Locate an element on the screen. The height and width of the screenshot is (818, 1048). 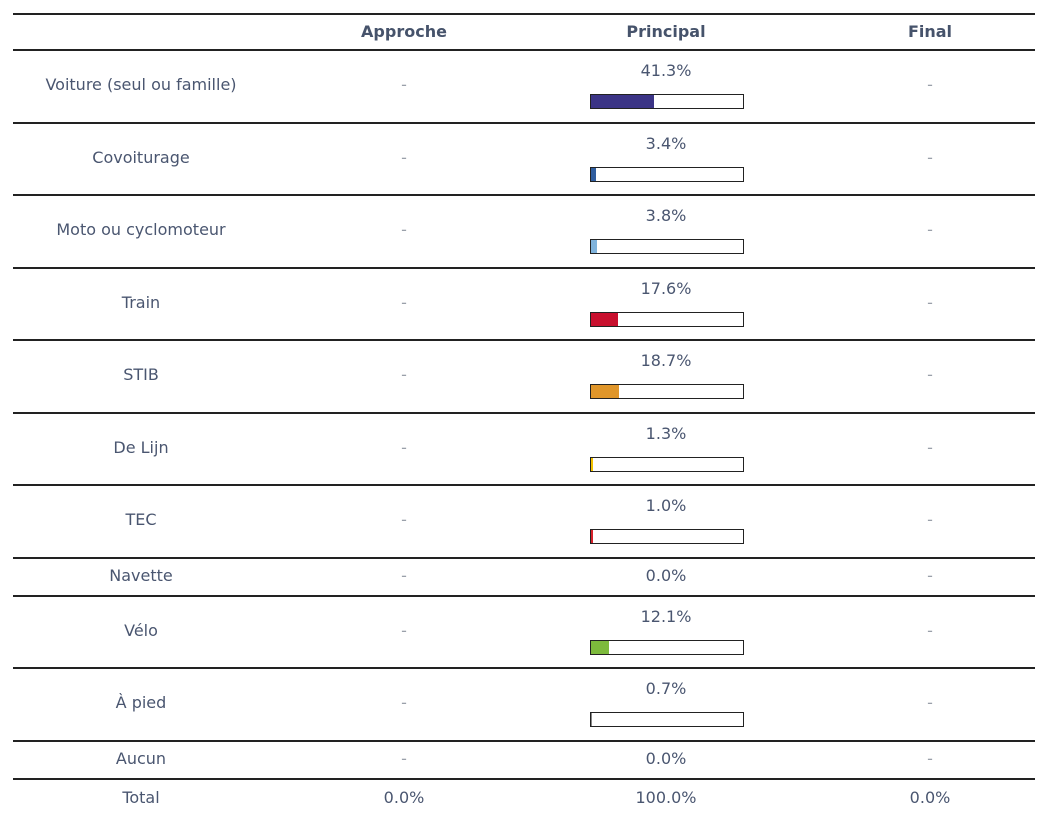
column-header: Approche is located at coordinates (404, 31).